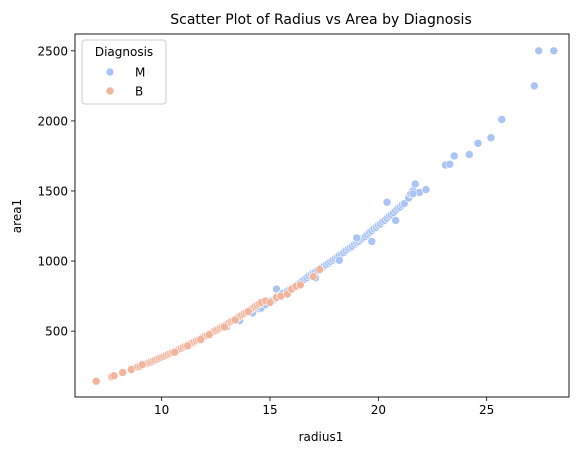  I want to click on legend-label-m: M, so click(140, 73).